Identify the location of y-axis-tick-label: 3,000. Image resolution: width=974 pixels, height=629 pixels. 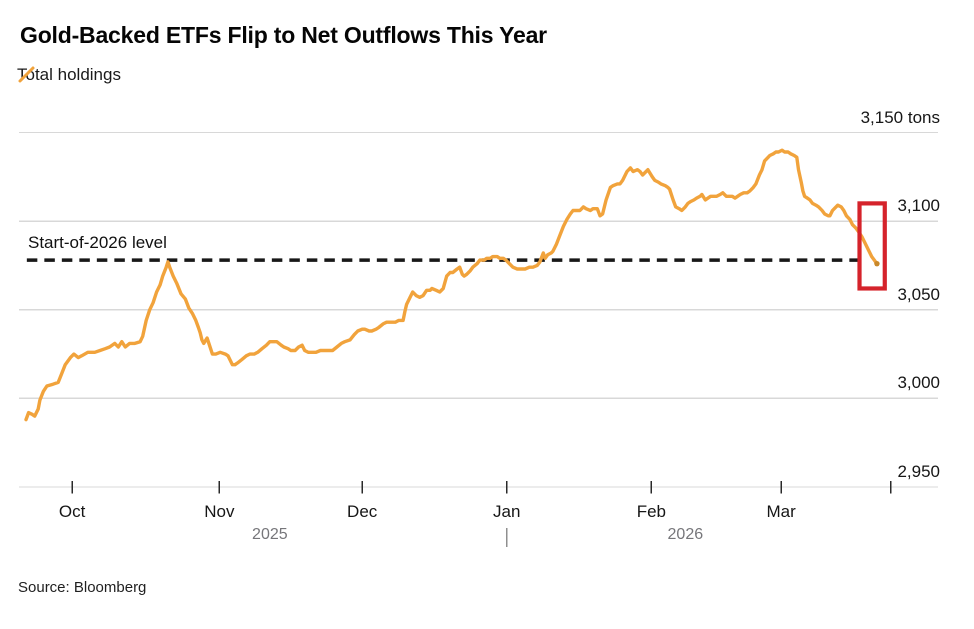
(918, 383).